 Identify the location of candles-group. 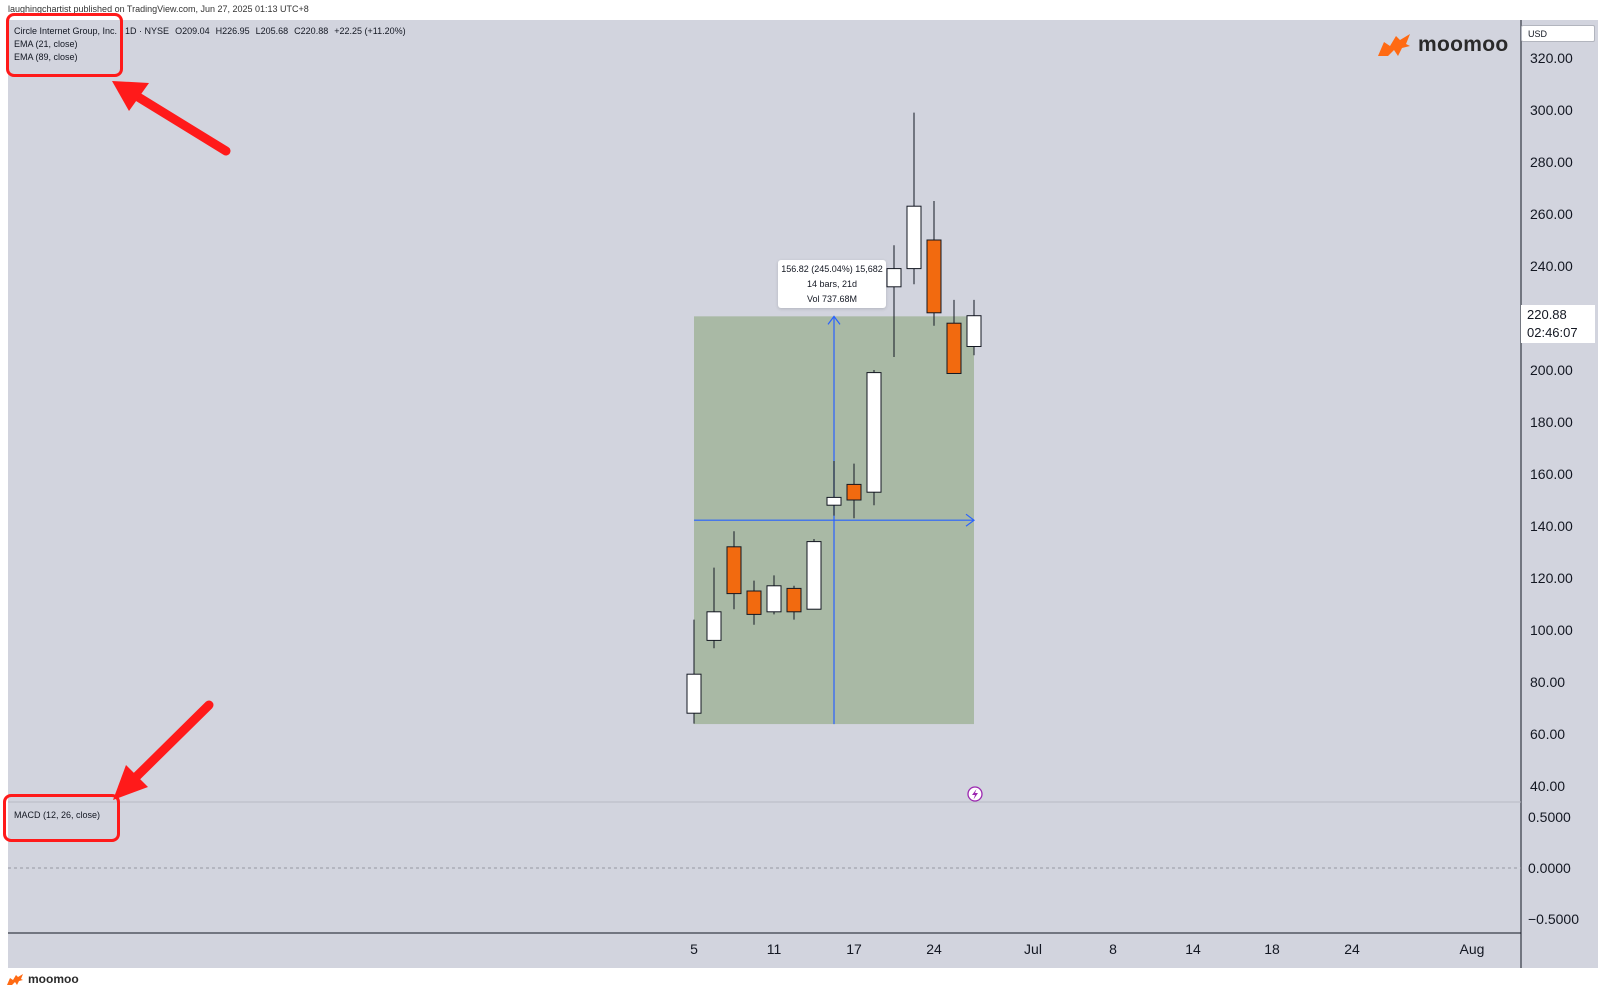
(834, 418).